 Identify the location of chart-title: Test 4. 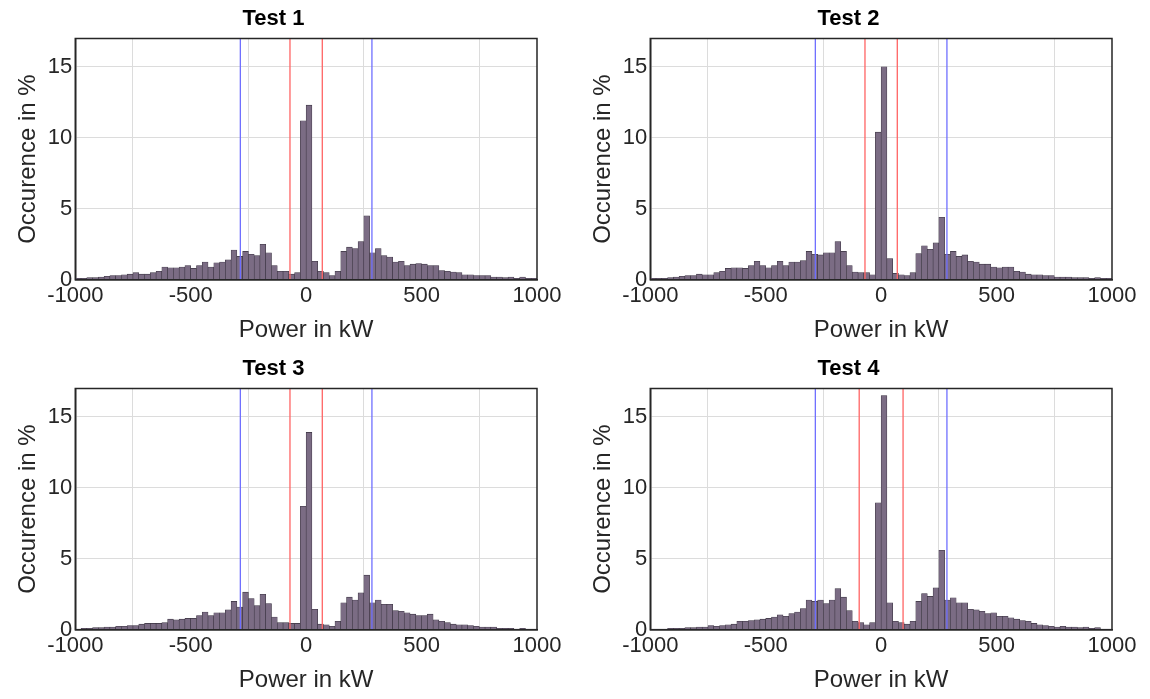
(849, 368).